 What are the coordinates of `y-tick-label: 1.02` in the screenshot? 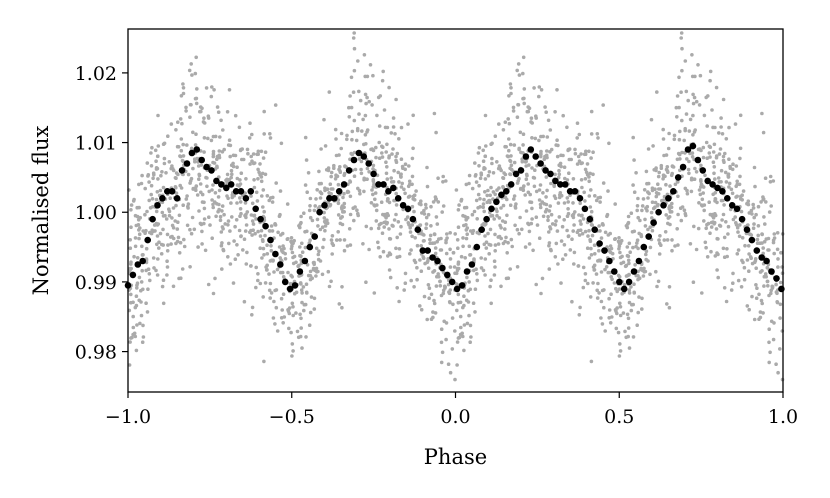 It's located at (96, 74).